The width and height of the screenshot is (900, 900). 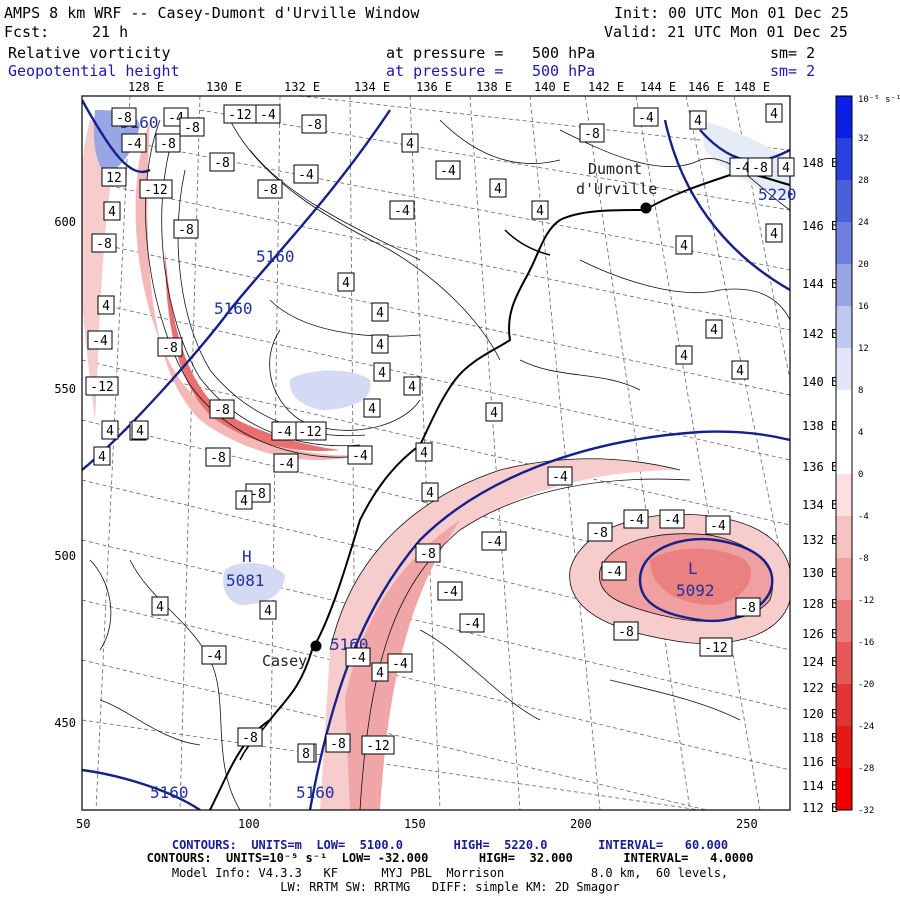 What do you see at coordinates (616, 189) in the screenshot?
I see `dumont-durville-label-line2: d'Urville` at bounding box center [616, 189].